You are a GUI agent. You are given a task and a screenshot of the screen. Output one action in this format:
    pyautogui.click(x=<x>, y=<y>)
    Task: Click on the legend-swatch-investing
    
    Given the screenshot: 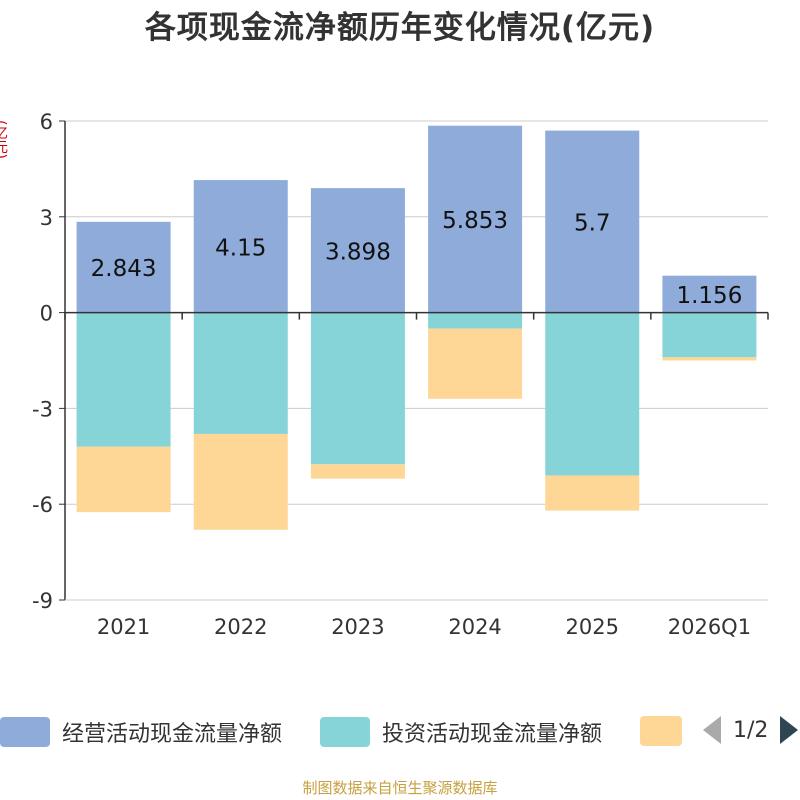 What is the action you would take?
    pyautogui.click(x=345, y=732)
    